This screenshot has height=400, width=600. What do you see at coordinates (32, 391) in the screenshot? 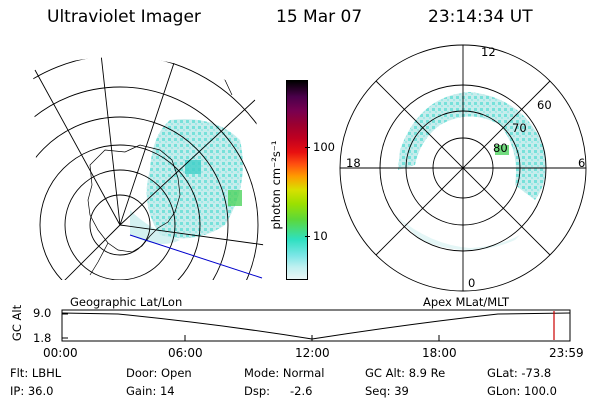
I see `ip-info: IP: 36.0` at bounding box center [32, 391].